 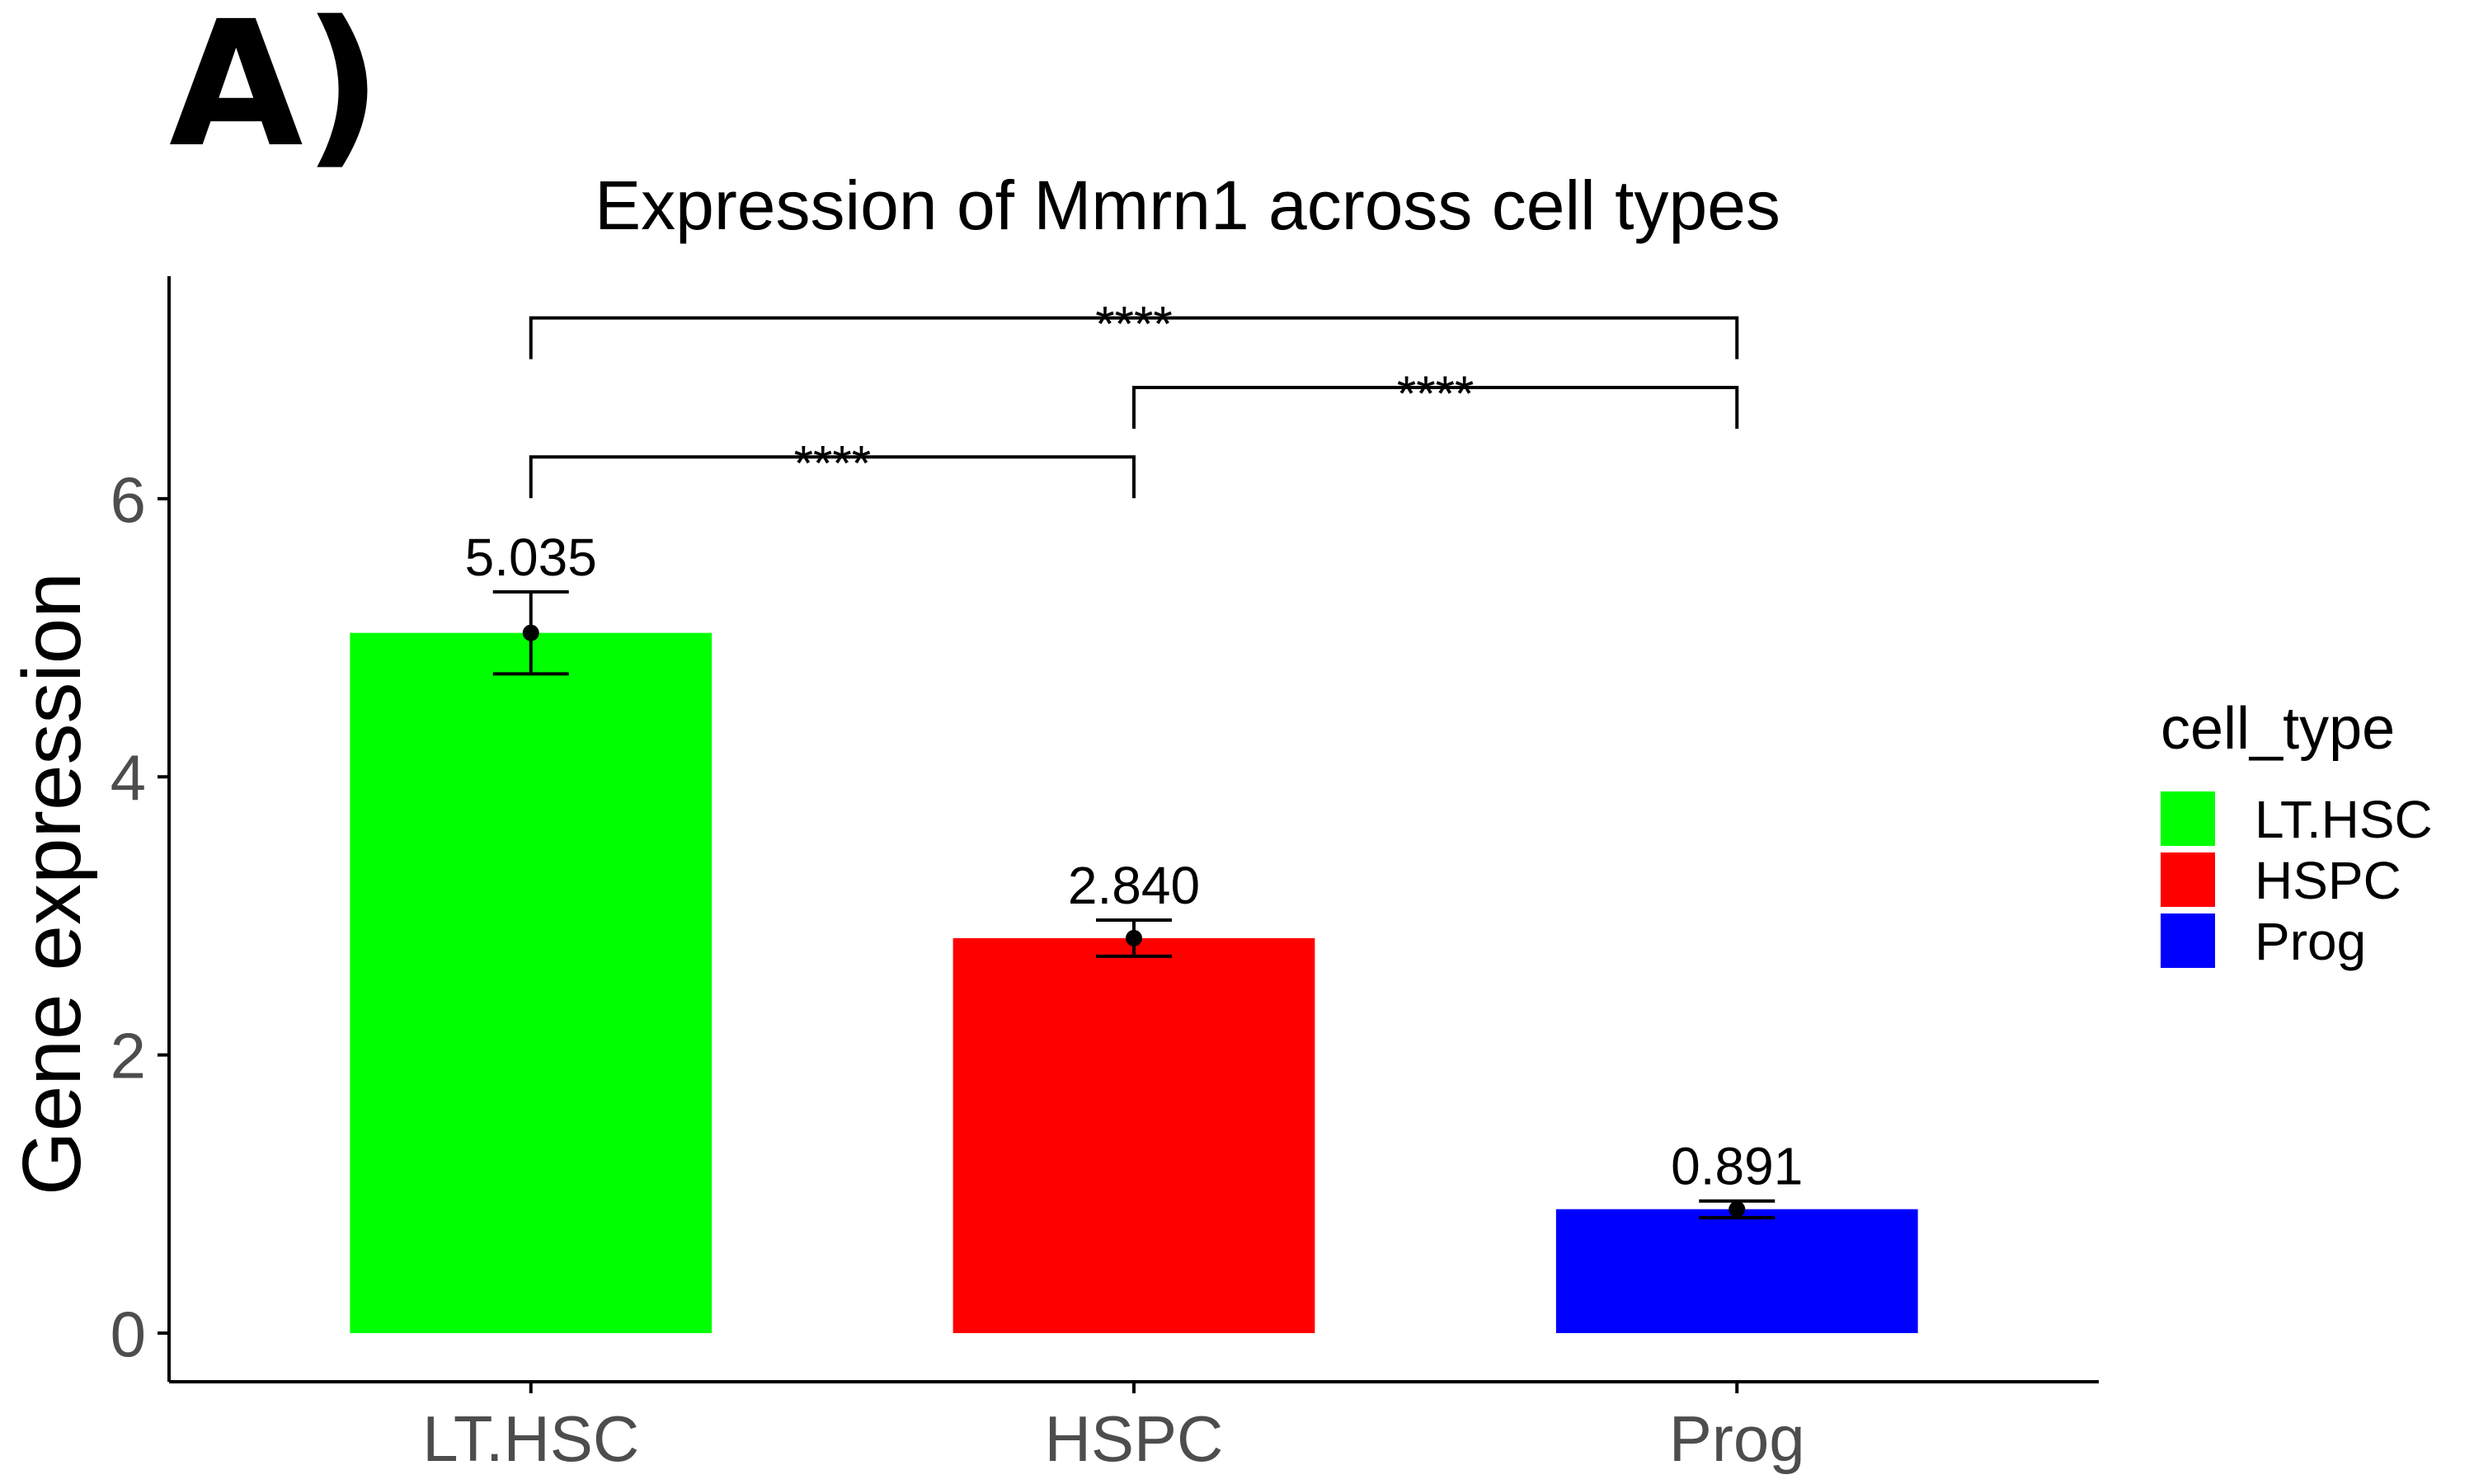 What do you see at coordinates (2310, 942) in the screenshot?
I see `legend-label: Prog` at bounding box center [2310, 942].